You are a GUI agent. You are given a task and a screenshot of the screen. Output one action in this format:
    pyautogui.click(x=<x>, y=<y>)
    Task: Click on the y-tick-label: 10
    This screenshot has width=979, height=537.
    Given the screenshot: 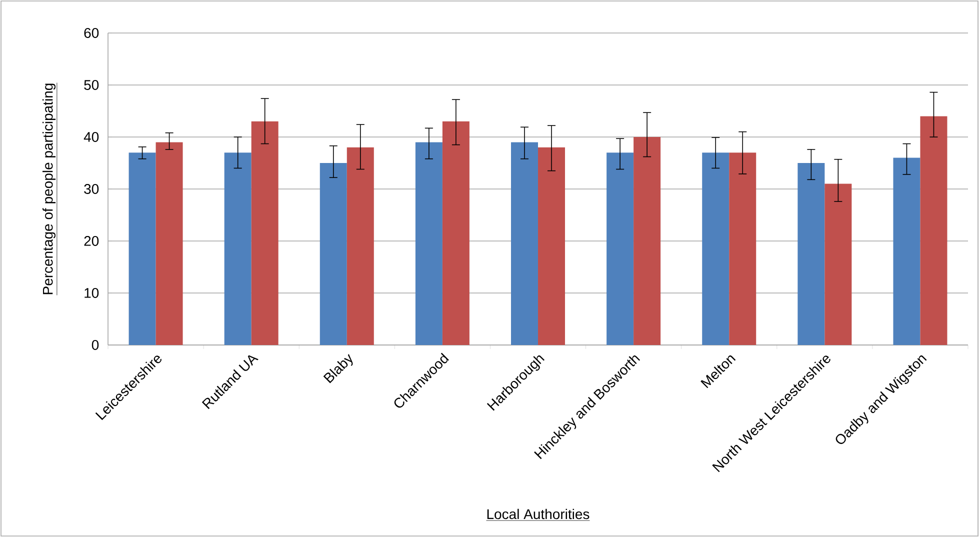 What is the action you would take?
    pyautogui.click(x=91, y=293)
    